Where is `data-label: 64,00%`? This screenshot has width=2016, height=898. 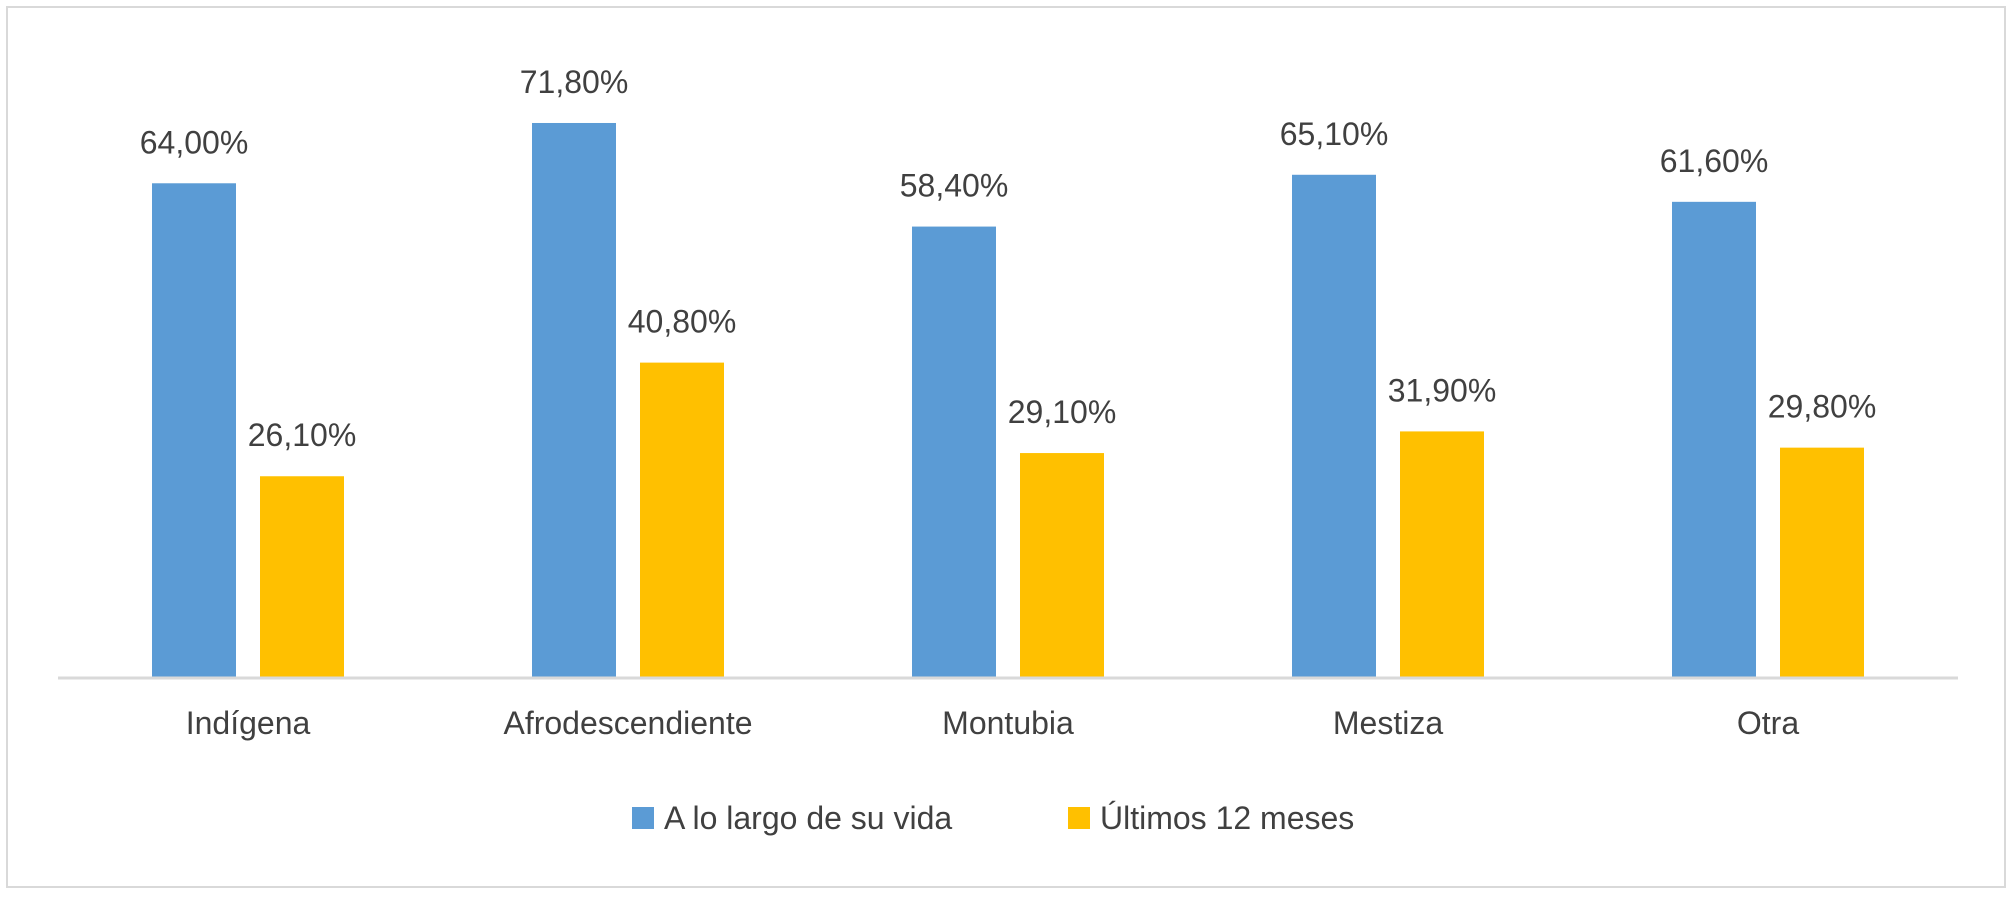
data-label: 64,00% is located at coordinates (194, 142).